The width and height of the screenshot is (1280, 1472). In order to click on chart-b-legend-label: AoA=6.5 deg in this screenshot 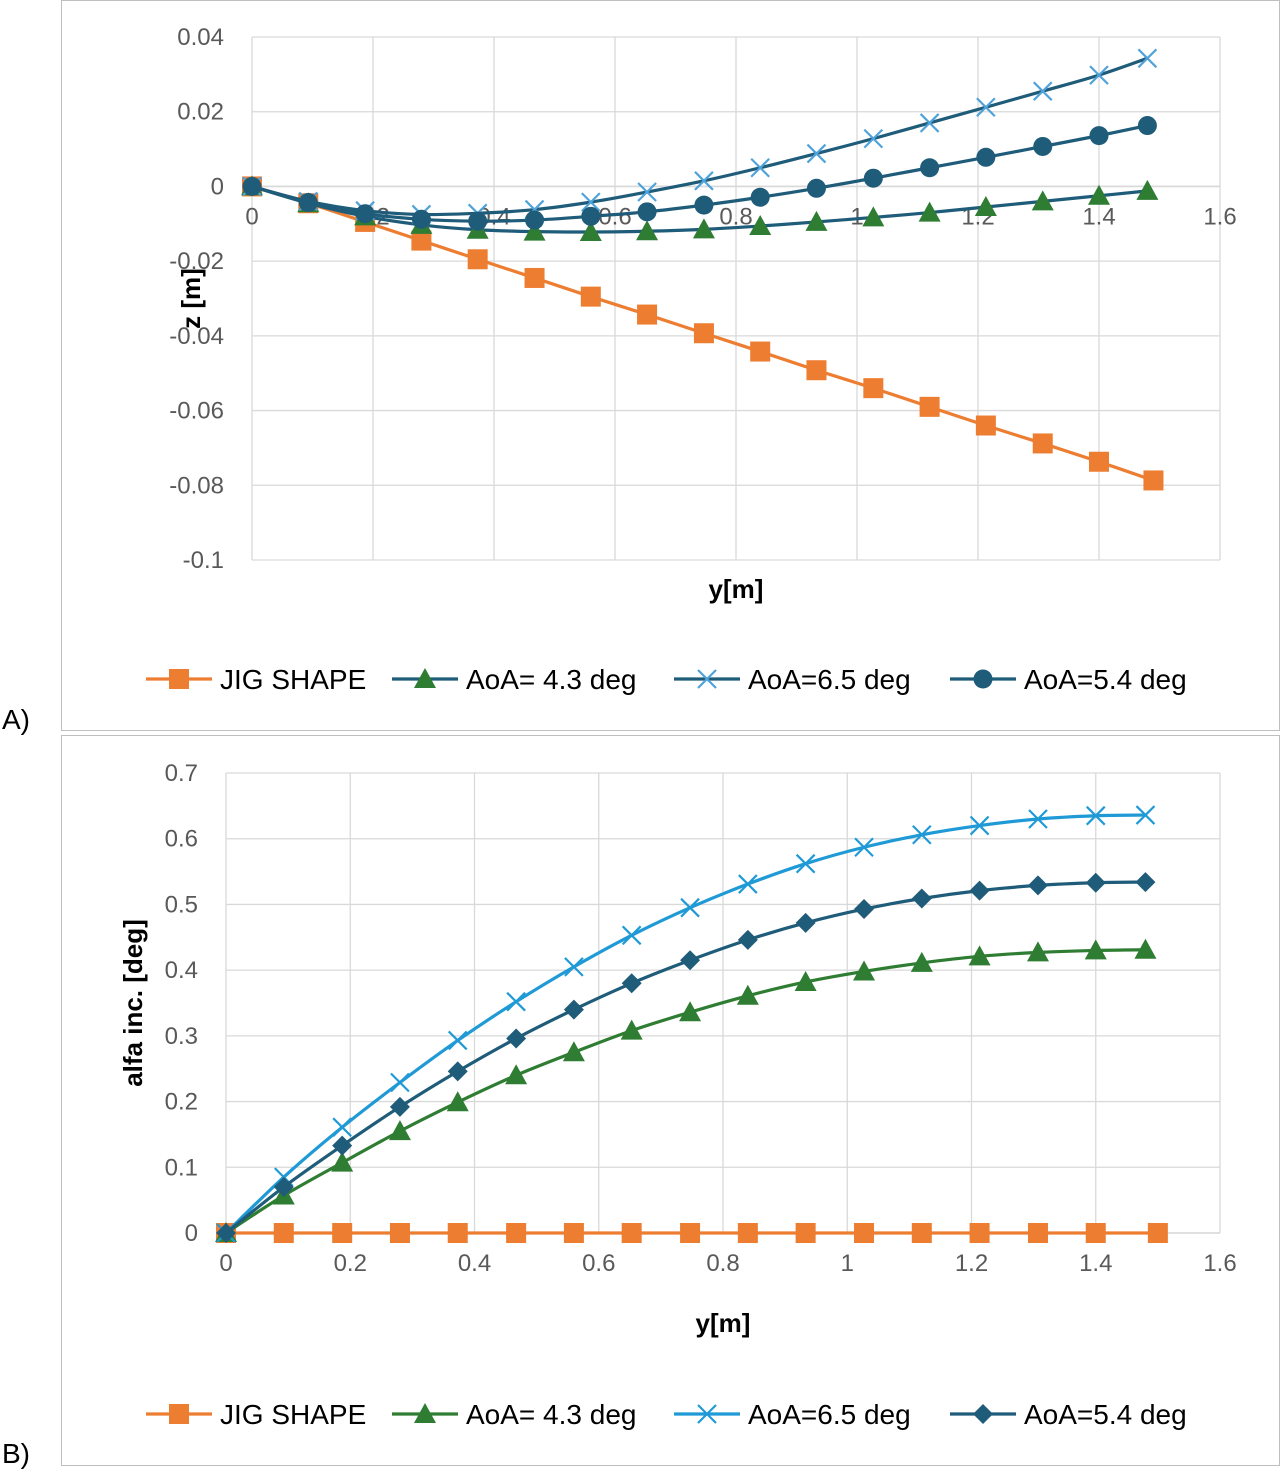, I will do `click(829, 1414)`.